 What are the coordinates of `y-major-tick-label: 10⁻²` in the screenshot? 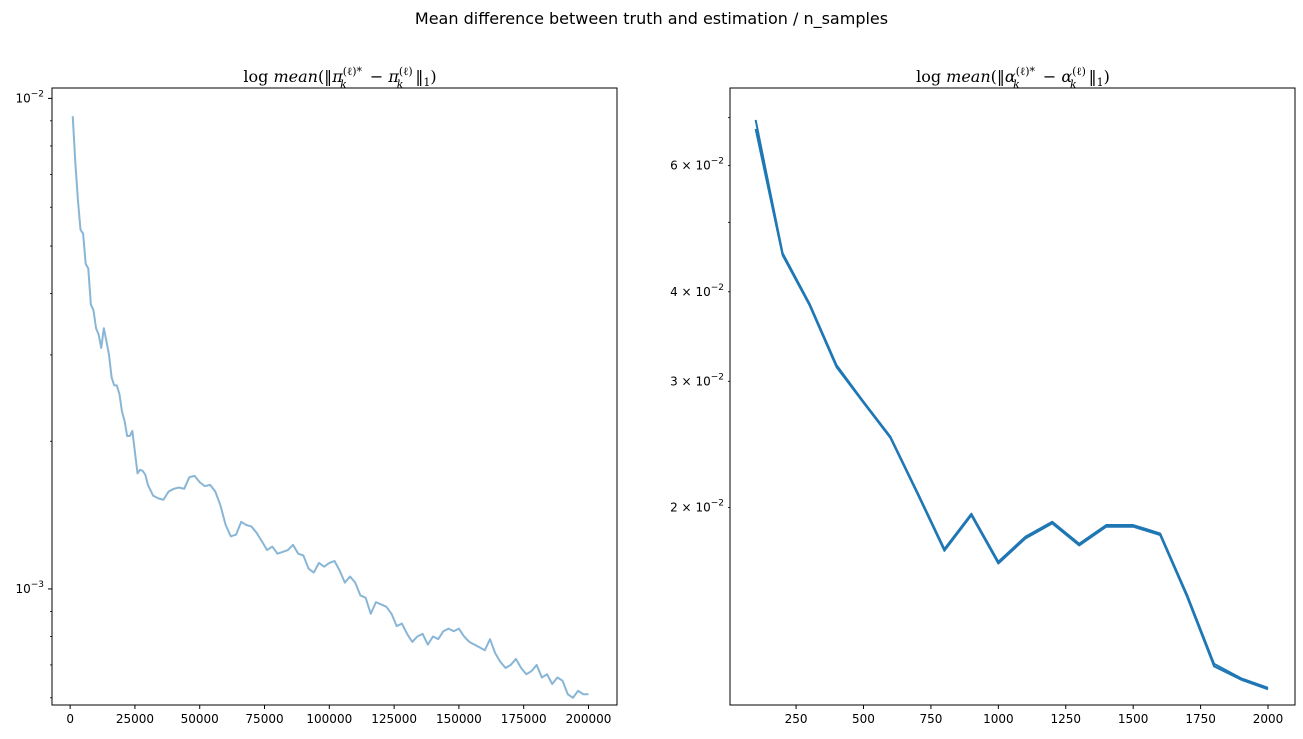 It's located at (29, 97).